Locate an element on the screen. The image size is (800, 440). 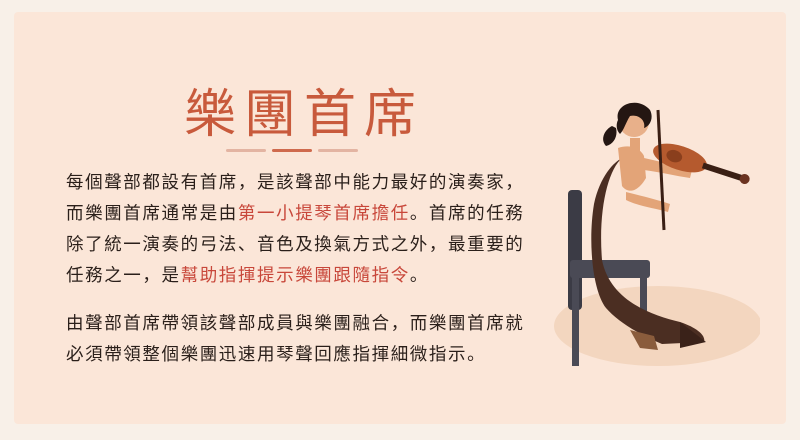
paragraph-1-text-b: 。首席的任務除了統一演奏的弓法、音色及換氣方式之外，最重要的任務之一，是 is located at coordinates (295, 245).